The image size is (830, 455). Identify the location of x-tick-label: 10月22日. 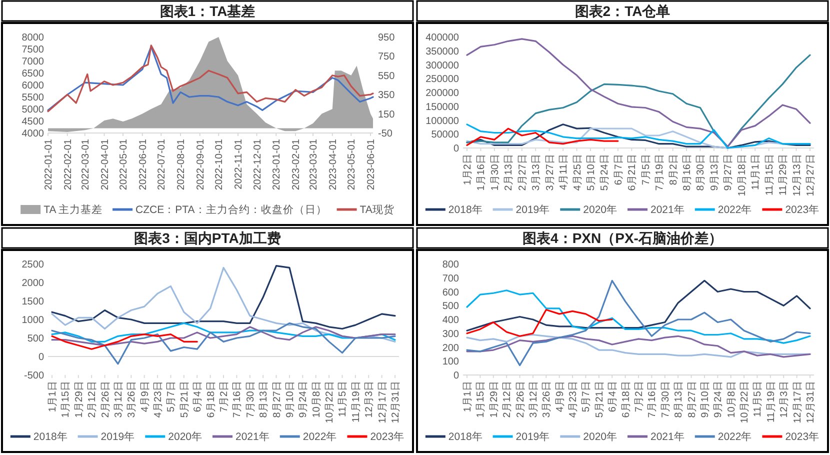
(745, 402).